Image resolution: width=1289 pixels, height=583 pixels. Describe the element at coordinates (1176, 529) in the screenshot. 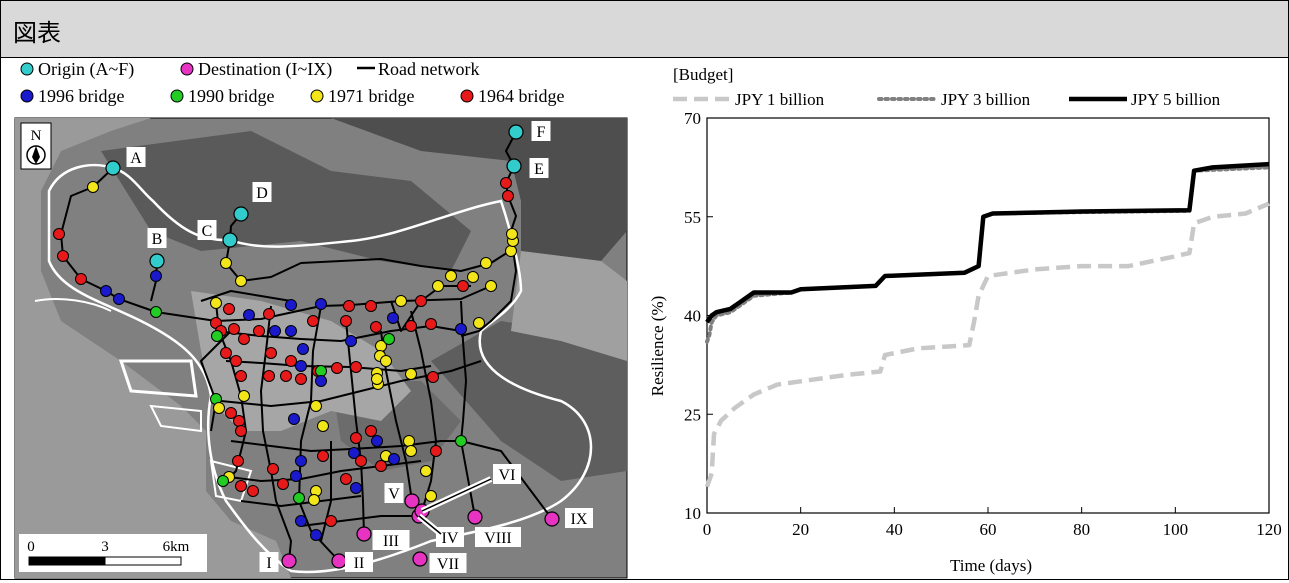

I see `x-tick-label: 100` at that location.